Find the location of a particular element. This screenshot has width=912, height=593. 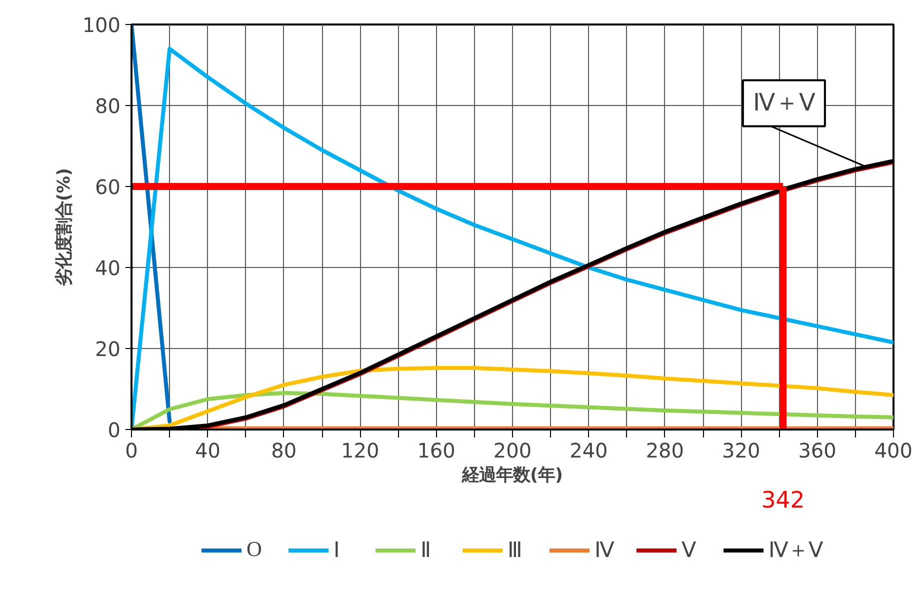

x-tick-label: 160 is located at coordinates (436, 450).